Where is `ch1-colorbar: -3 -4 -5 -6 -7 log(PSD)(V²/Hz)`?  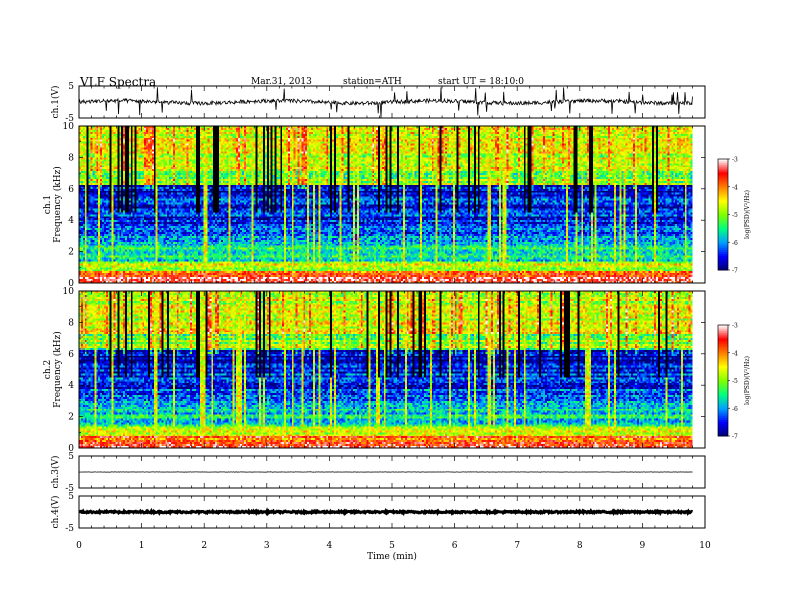 ch1-colorbar: -3 -4 -5 -6 -7 log(PSD)(V²/Hz) is located at coordinates (734, 216).